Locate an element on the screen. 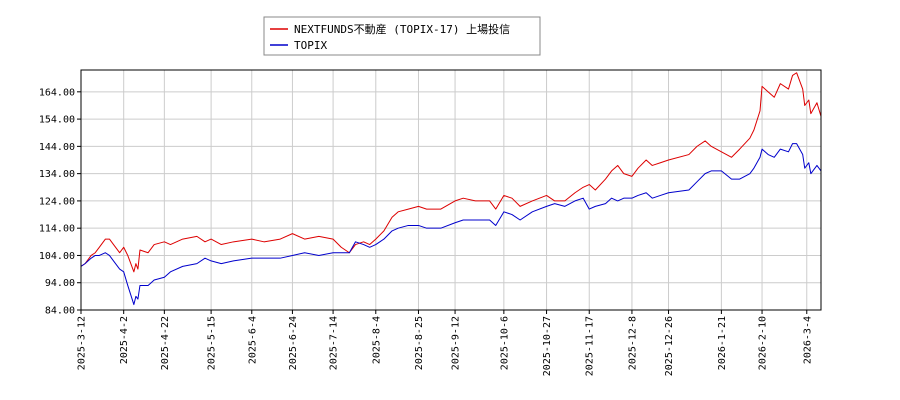  x-tick-label: 2025-10-27 is located at coordinates (547, 346).